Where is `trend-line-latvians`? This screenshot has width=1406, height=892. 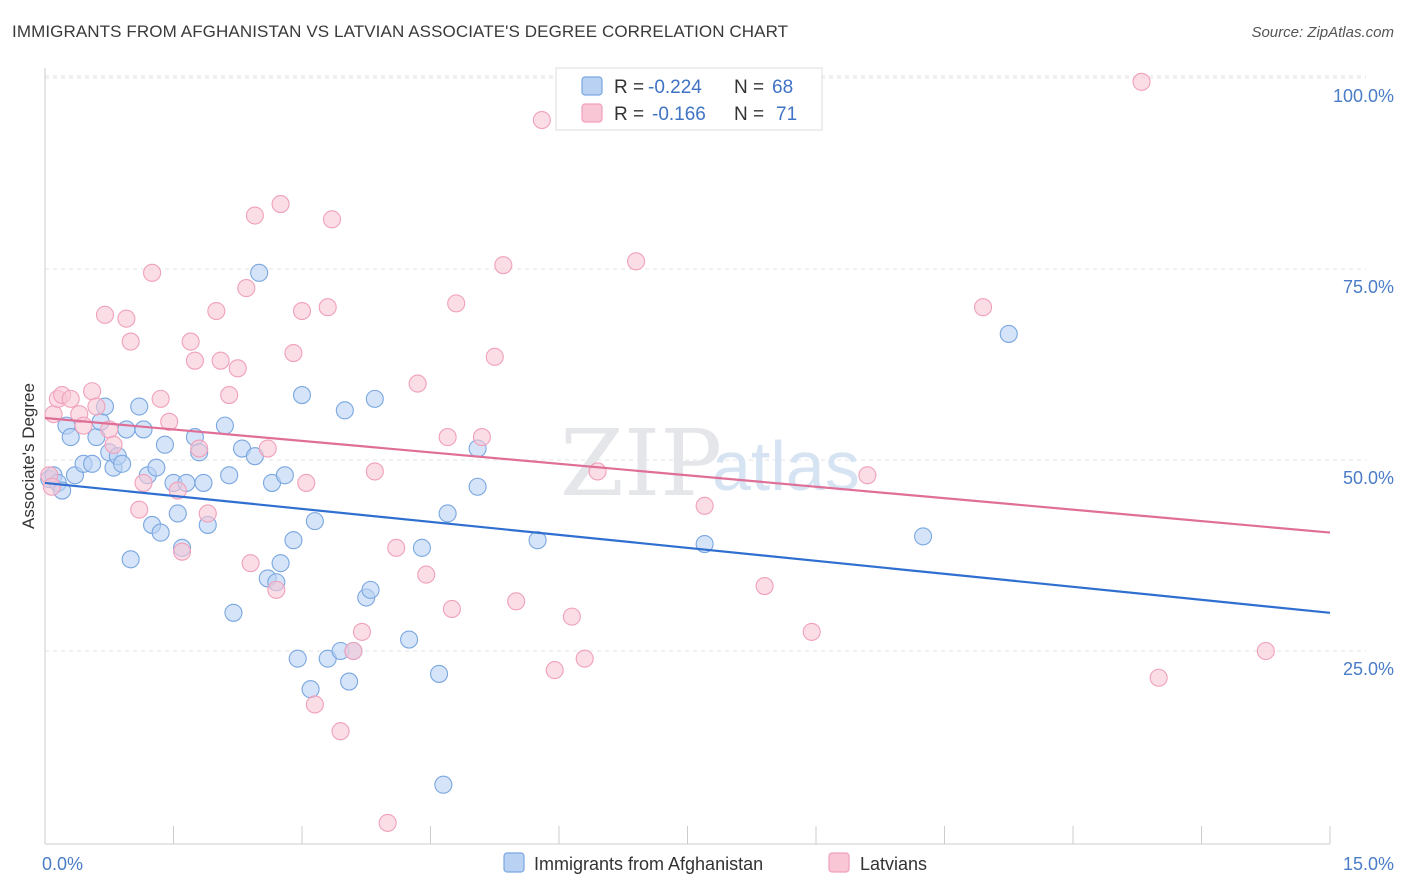 trend-line-latvians is located at coordinates (687, 475).